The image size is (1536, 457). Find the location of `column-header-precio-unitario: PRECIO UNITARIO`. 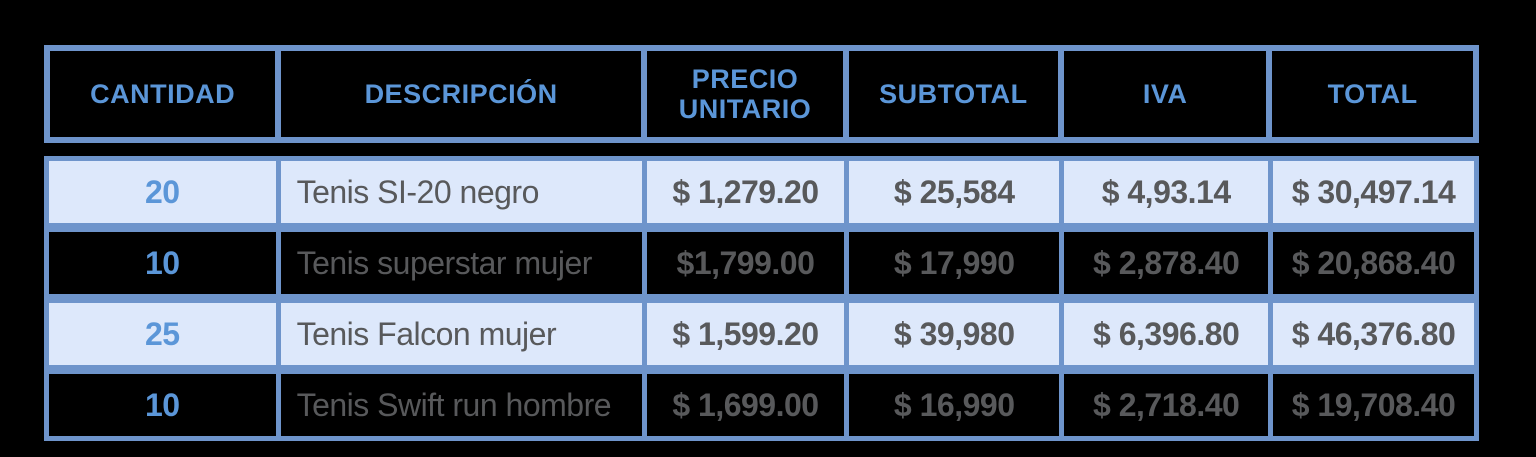

column-header-precio-unitario: PRECIO UNITARIO is located at coordinates (748, 94).